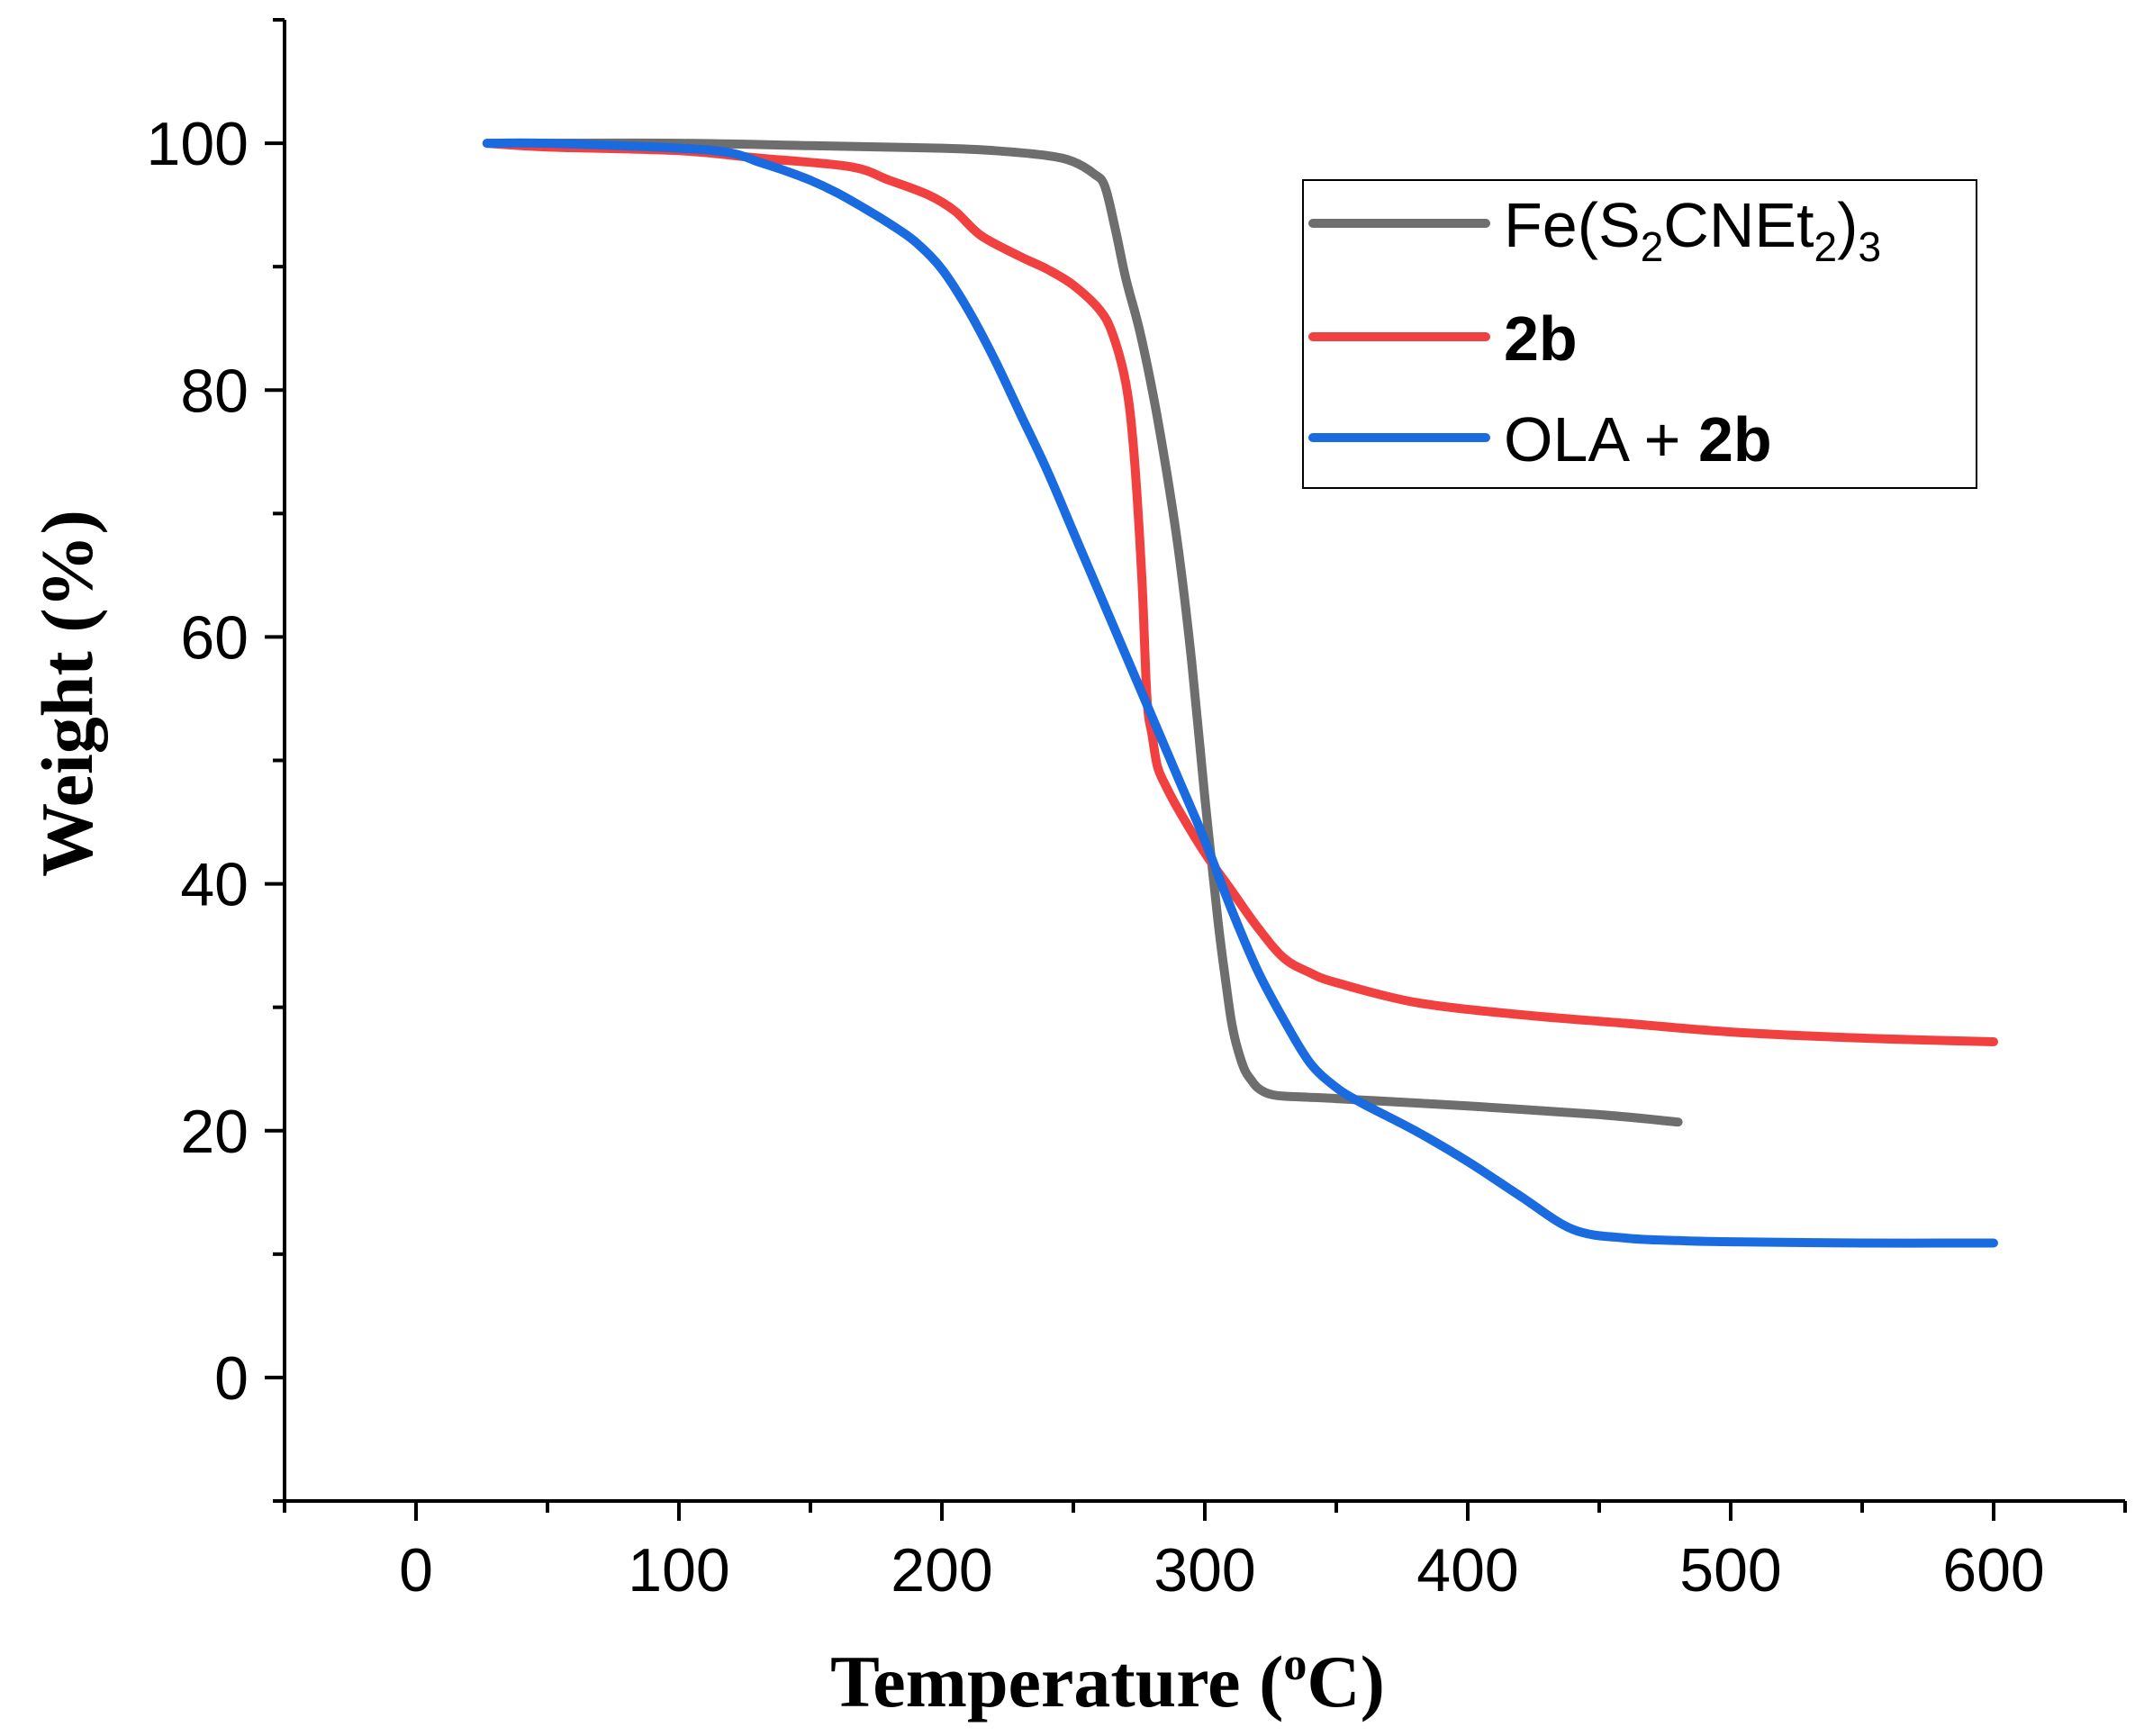  What do you see at coordinates (214, 1132) in the screenshot?
I see `y-tick-label: 20` at bounding box center [214, 1132].